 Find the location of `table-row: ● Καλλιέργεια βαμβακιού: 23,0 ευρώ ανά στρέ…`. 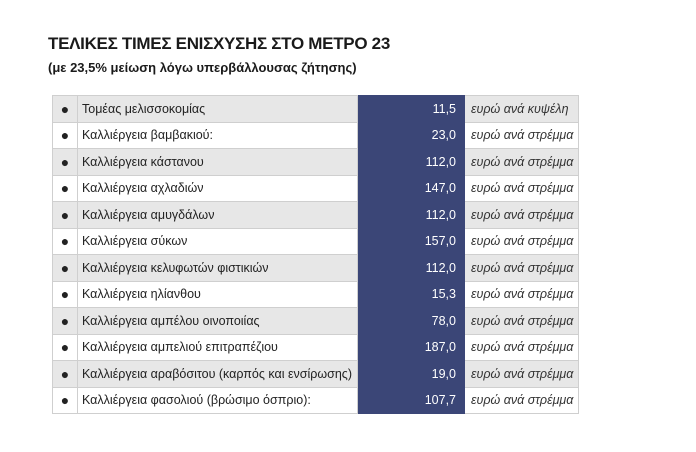

table-row: ● Καλλιέργεια βαμβακιού: 23,0 ευρώ ανά στρέ… is located at coordinates (315, 135).